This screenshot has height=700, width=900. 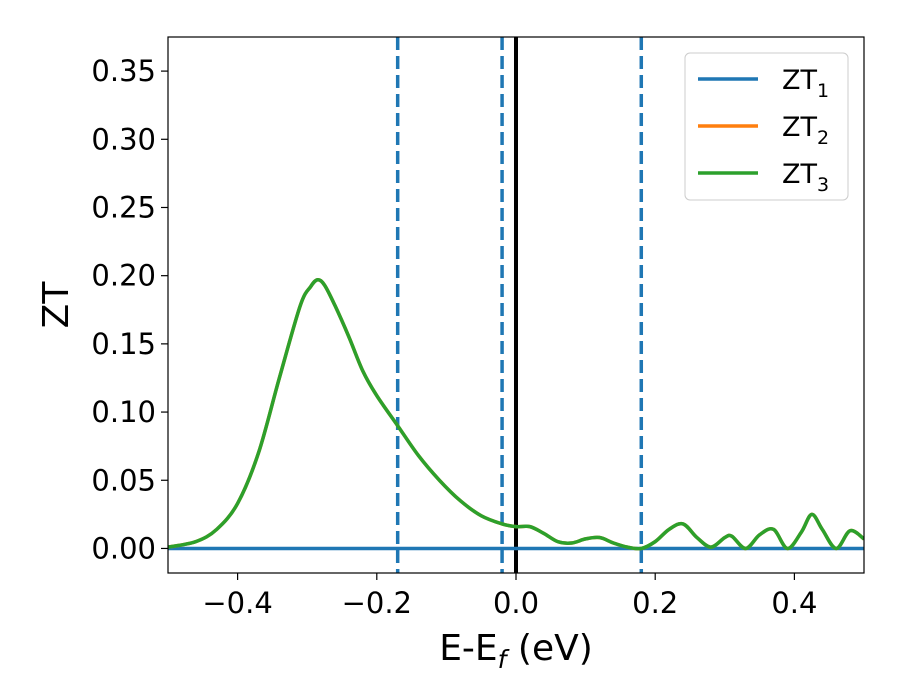 I want to click on y-tick-label: 0.15, so click(x=123, y=344).